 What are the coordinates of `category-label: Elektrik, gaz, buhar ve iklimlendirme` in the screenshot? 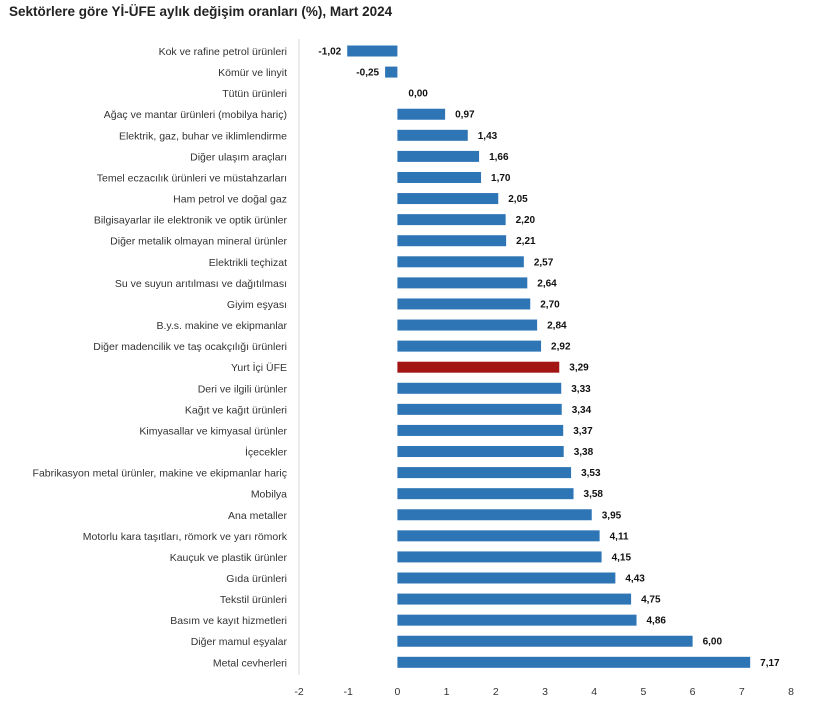 It's located at (203, 136).